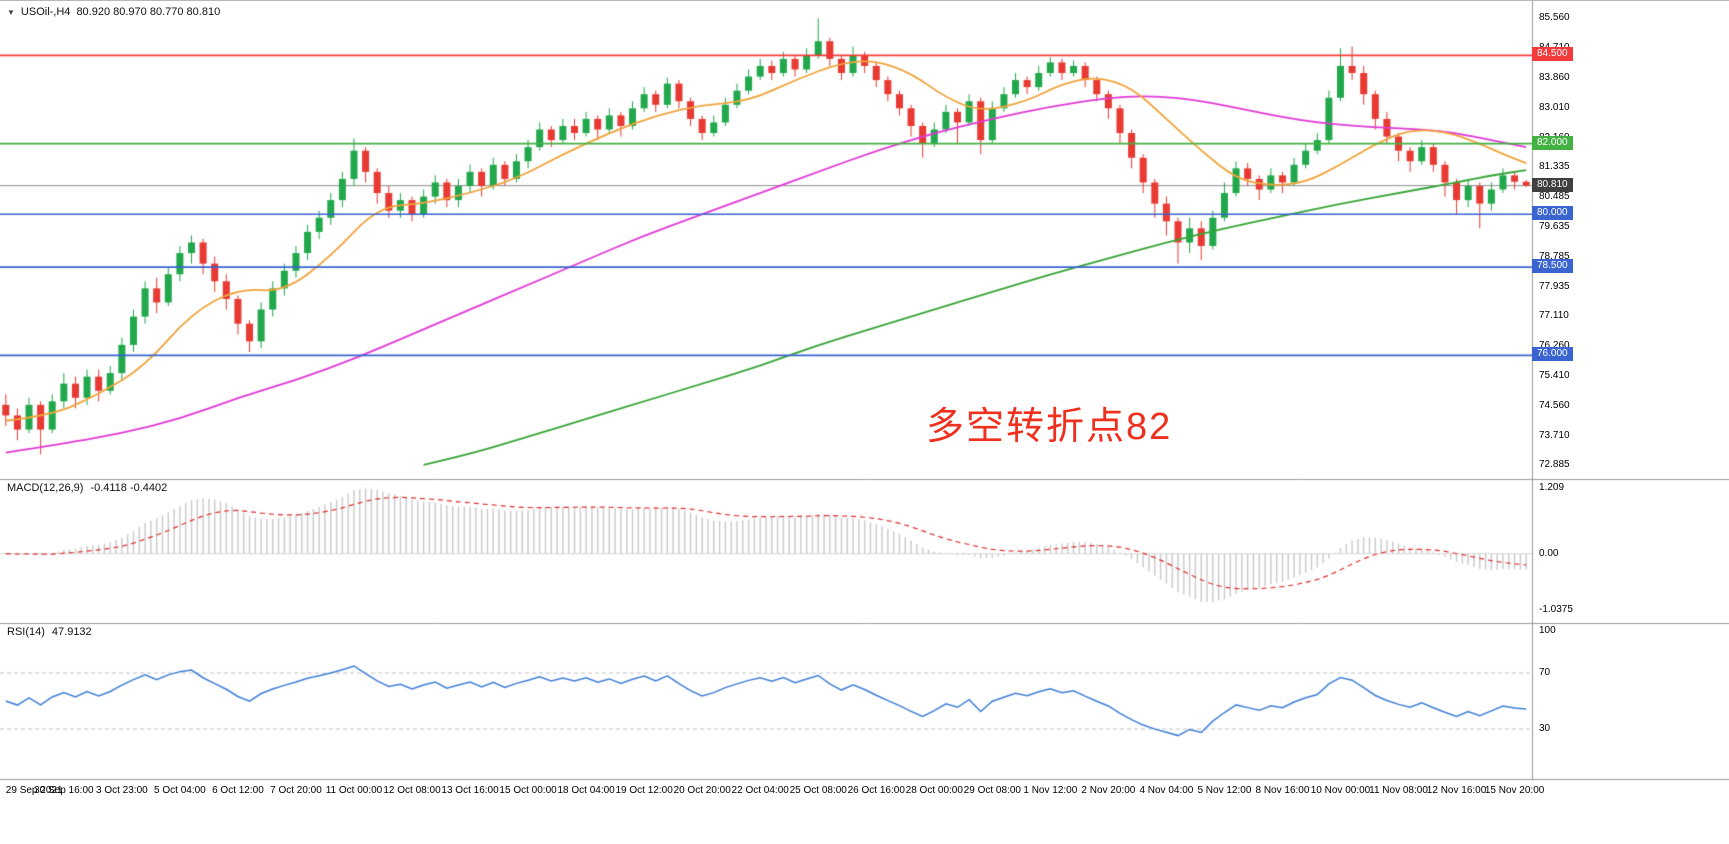  What do you see at coordinates (49, 632) in the screenshot?
I see `rsi-indicator-label: RSI(14) 47.9132` at bounding box center [49, 632].